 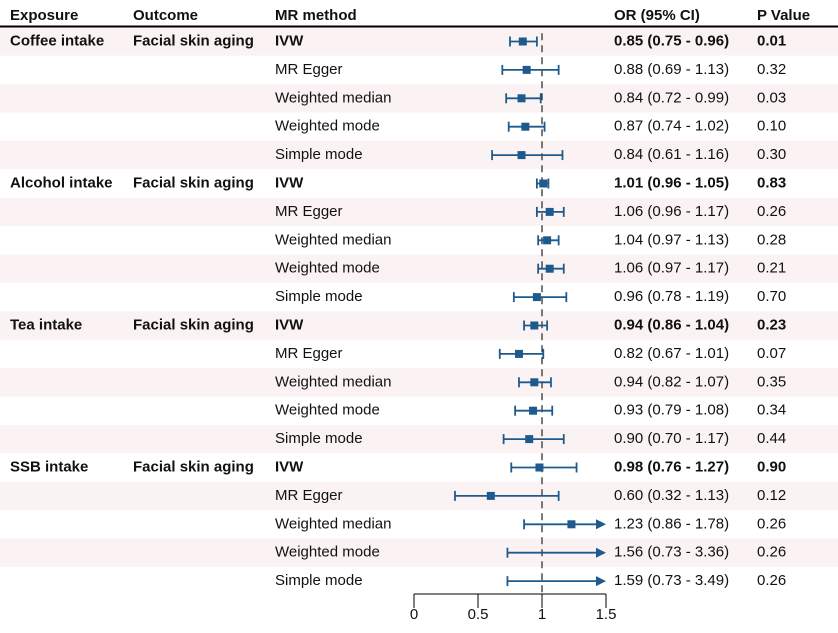 What do you see at coordinates (771, 126) in the screenshot?
I see `p-value: 0.10` at bounding box center [771, 126].